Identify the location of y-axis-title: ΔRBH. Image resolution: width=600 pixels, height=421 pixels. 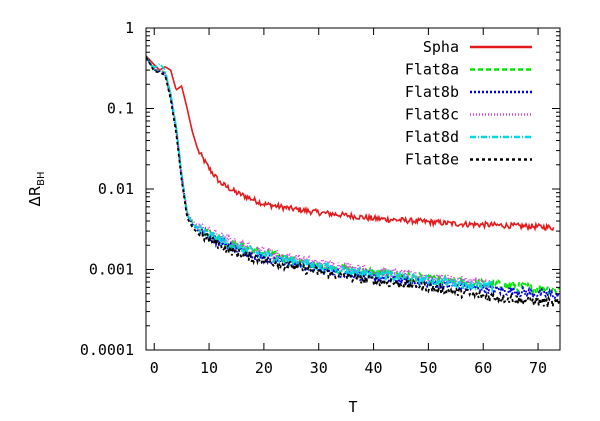
(36, 188).